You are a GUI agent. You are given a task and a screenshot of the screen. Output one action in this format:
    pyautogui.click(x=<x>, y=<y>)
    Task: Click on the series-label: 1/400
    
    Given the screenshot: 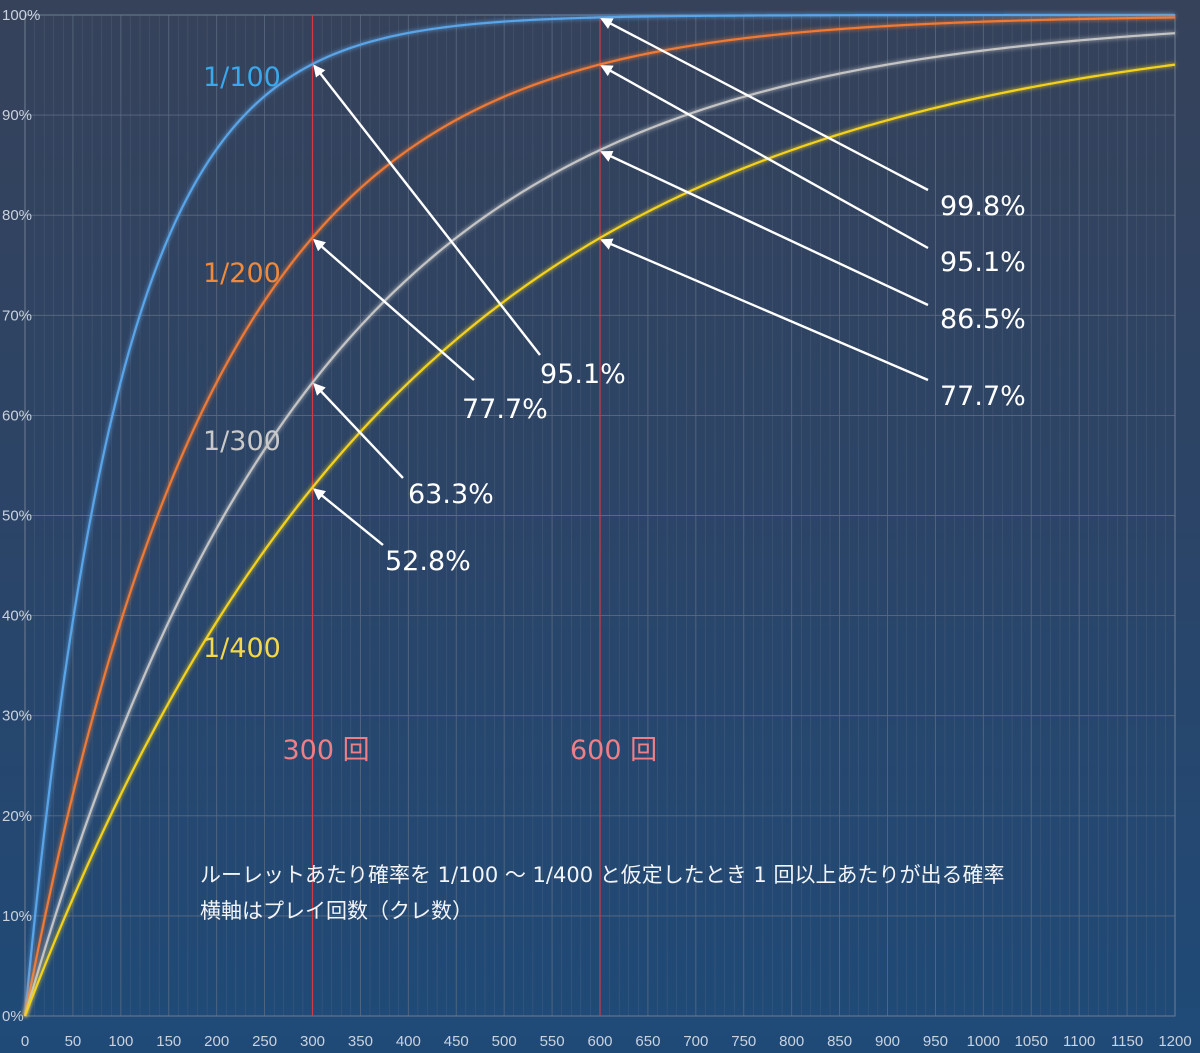 What is the action you would take?
    pyautogui.click(x=242, y=648)
    